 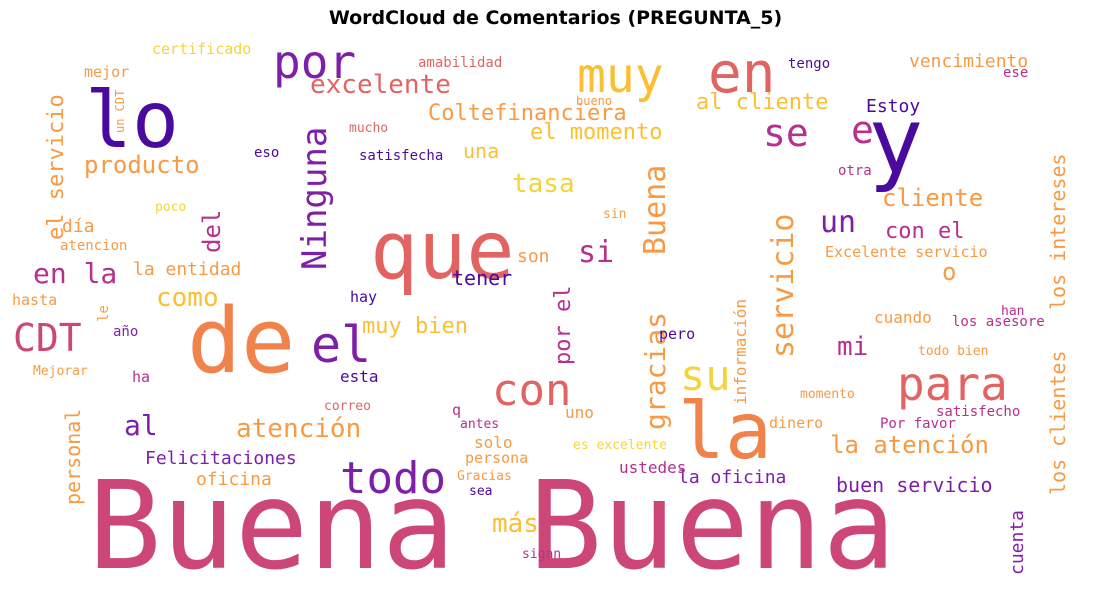 I want to click on word-mejor: mejor, so click(x=106, y=72).